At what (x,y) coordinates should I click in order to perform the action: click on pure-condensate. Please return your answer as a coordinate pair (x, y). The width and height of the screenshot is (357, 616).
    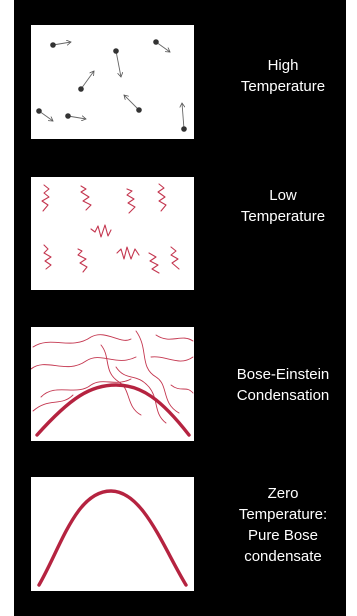
    Looking at the image, I should click on (112, 538).